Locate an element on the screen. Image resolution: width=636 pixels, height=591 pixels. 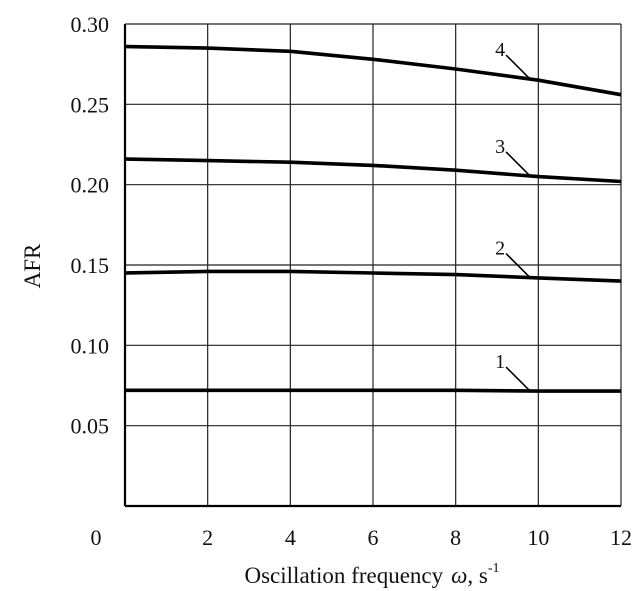
series-labels: 1 2 3 4 is located at coordinates (513, 215).